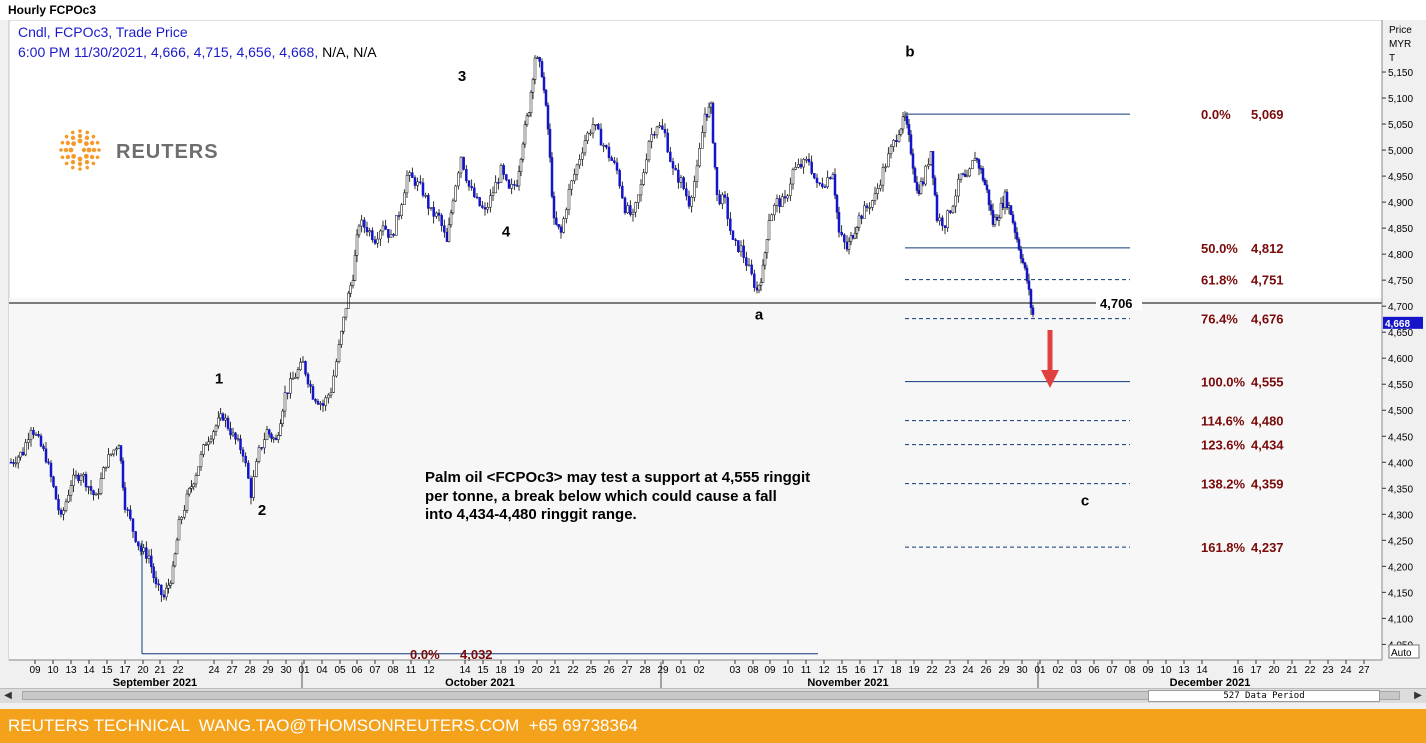 Image resolution: width=1426 pixels, height=743 pixels. I want to click on time-tick-label: 08, so click(393, 670).